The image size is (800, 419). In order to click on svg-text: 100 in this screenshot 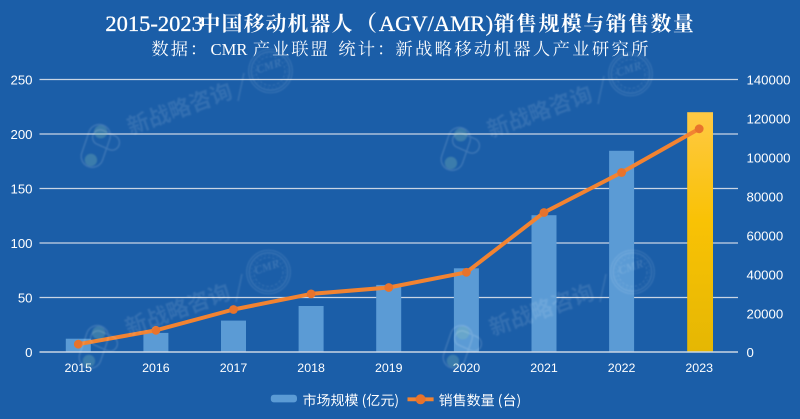, I will do `click(21, 243)`.